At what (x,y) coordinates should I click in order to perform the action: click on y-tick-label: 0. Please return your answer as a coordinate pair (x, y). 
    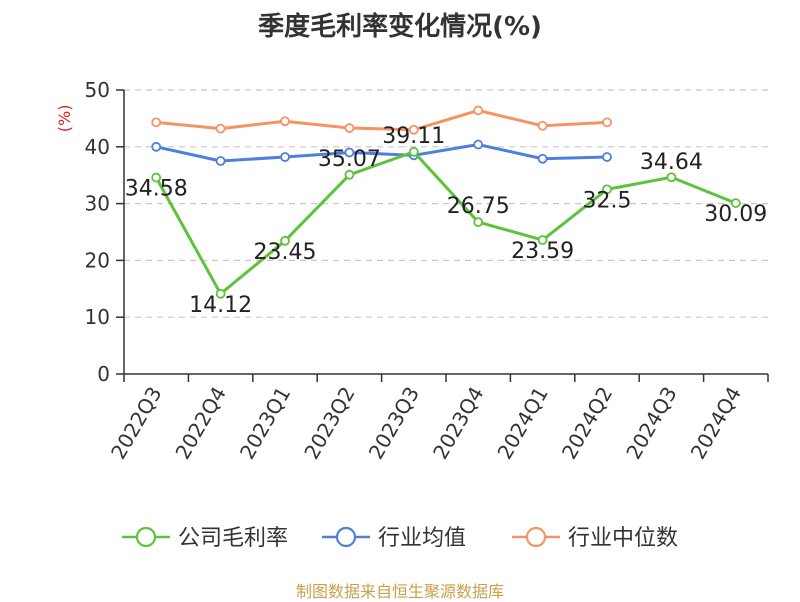
    Looking at the image, I should click on (103, 374).